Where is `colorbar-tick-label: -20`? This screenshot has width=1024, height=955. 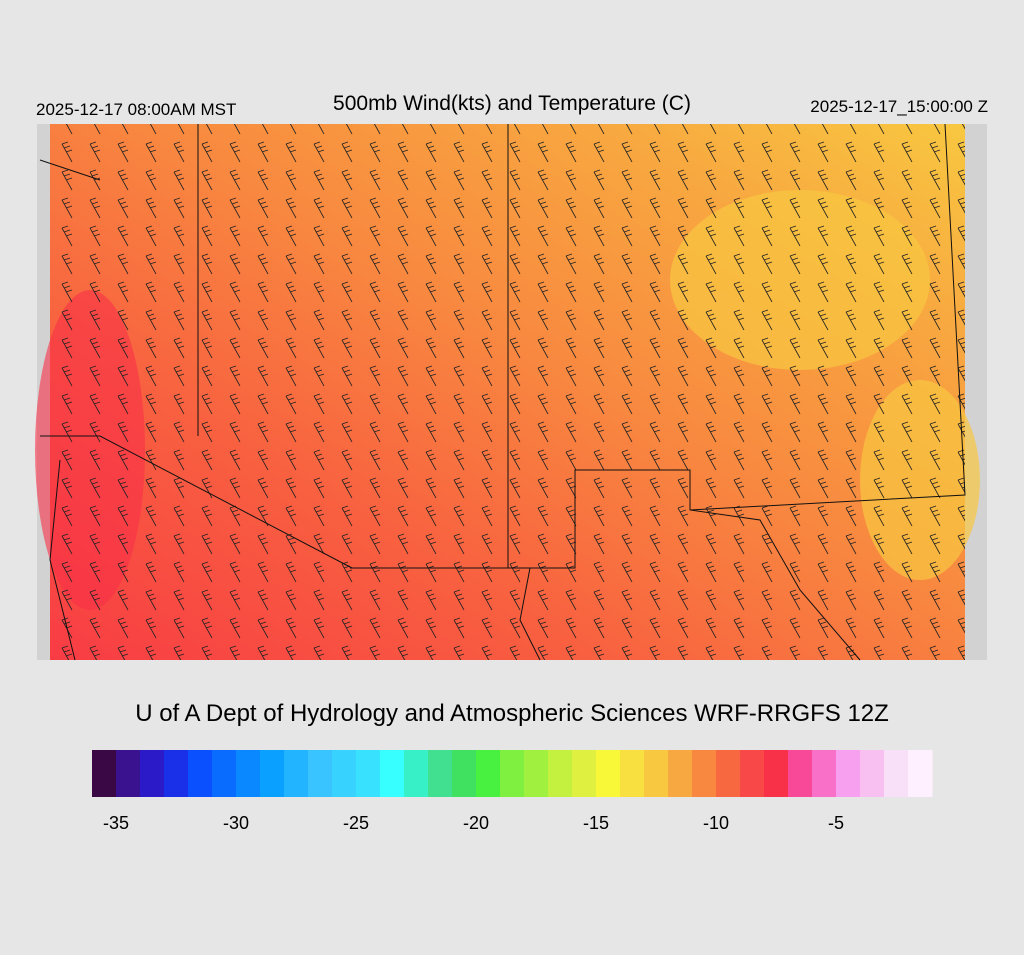 colorbar-tick-label: -20 is located at coordinates (476, 823).